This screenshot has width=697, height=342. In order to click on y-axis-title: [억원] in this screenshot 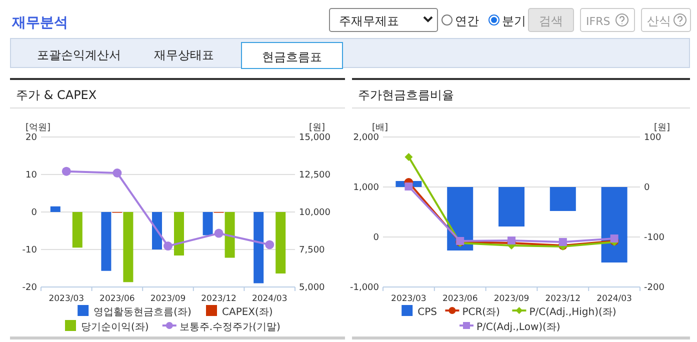, I will do `click(38, 128)`.